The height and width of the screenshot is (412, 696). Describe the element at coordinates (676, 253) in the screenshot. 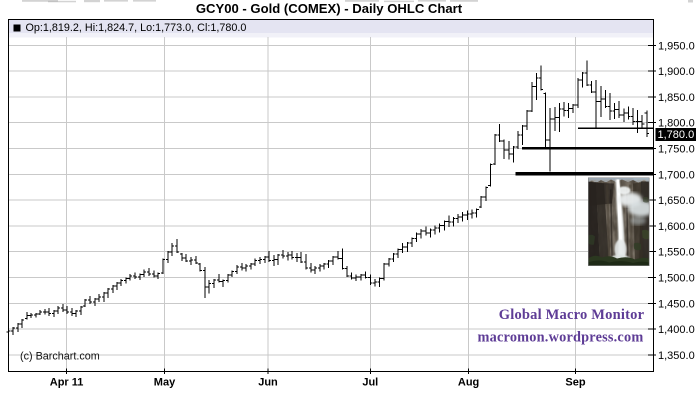

I see `svg-text: 1,550.0` at that location.